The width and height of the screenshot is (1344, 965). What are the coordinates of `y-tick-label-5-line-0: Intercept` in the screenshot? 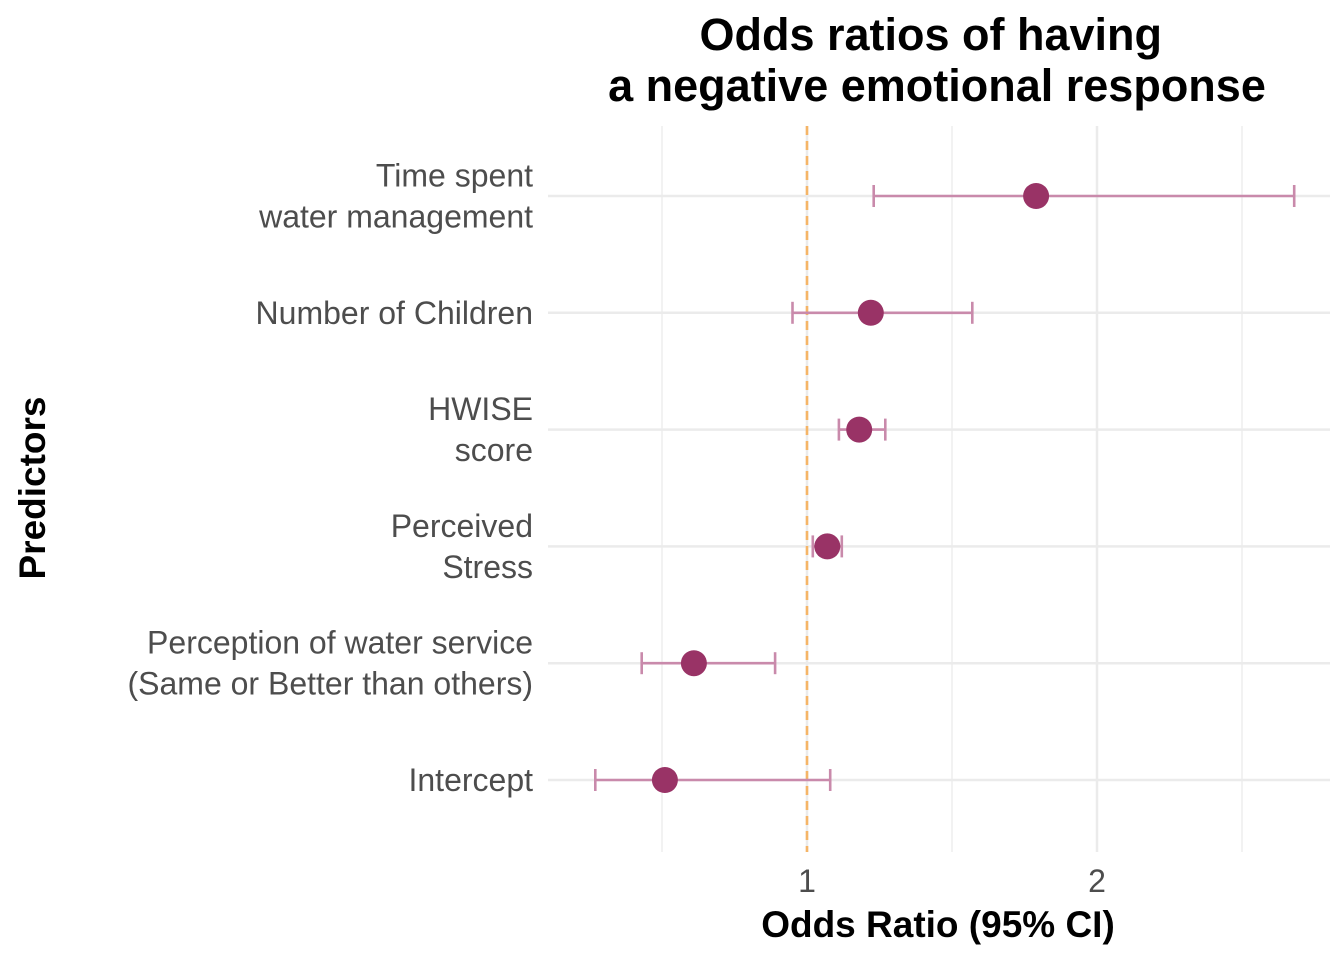 It's located at (470, 780).